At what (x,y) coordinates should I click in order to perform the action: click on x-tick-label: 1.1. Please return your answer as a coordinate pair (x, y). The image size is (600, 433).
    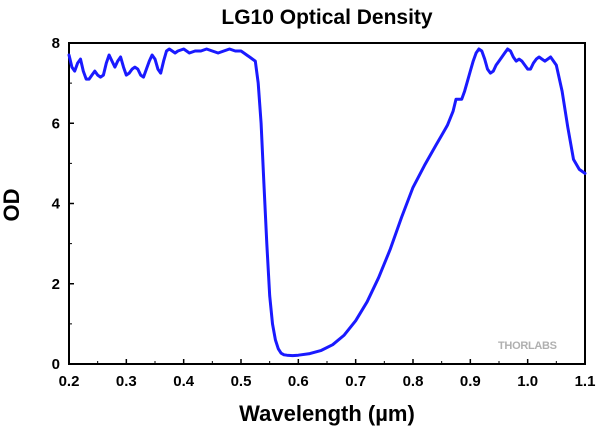
    Looking at the image, I should click on (585, 381).